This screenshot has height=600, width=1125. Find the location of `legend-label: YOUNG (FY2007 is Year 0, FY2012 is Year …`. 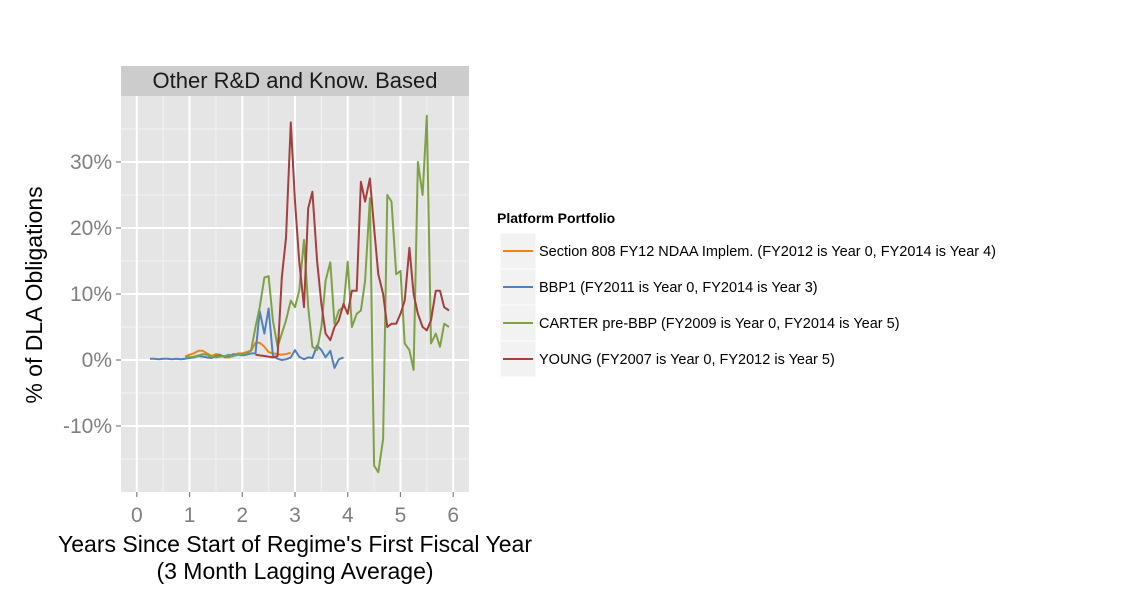

legend-label: YOUNG (FY2007 is Year 0, FY2012 is Year … is located at coordinates (687, 360).